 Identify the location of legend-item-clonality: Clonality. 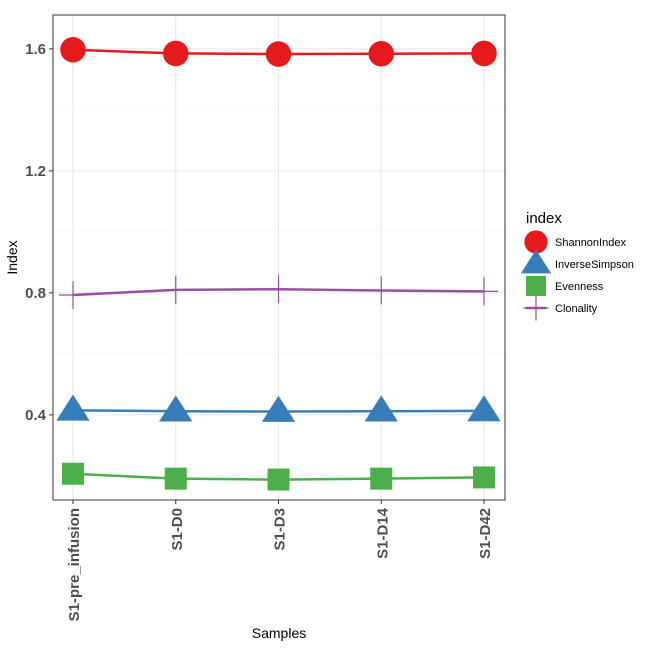
(560, 308).